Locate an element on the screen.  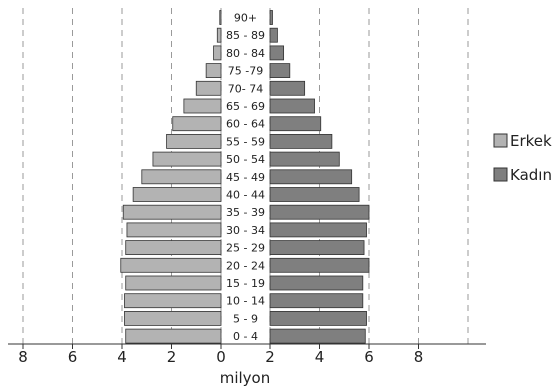
legend-label-kadin: Kadın is located at coordinates (531, 175).